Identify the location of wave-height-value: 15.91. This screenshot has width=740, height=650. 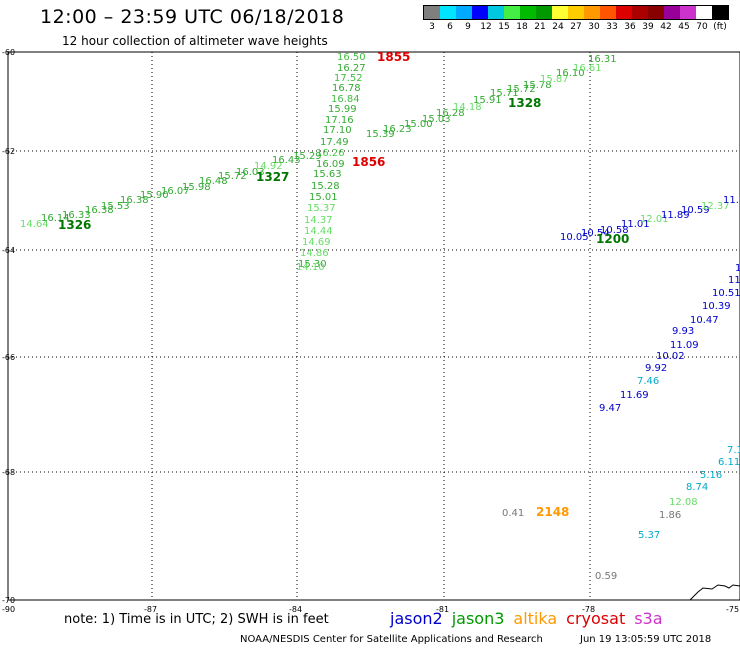
(487, 100).